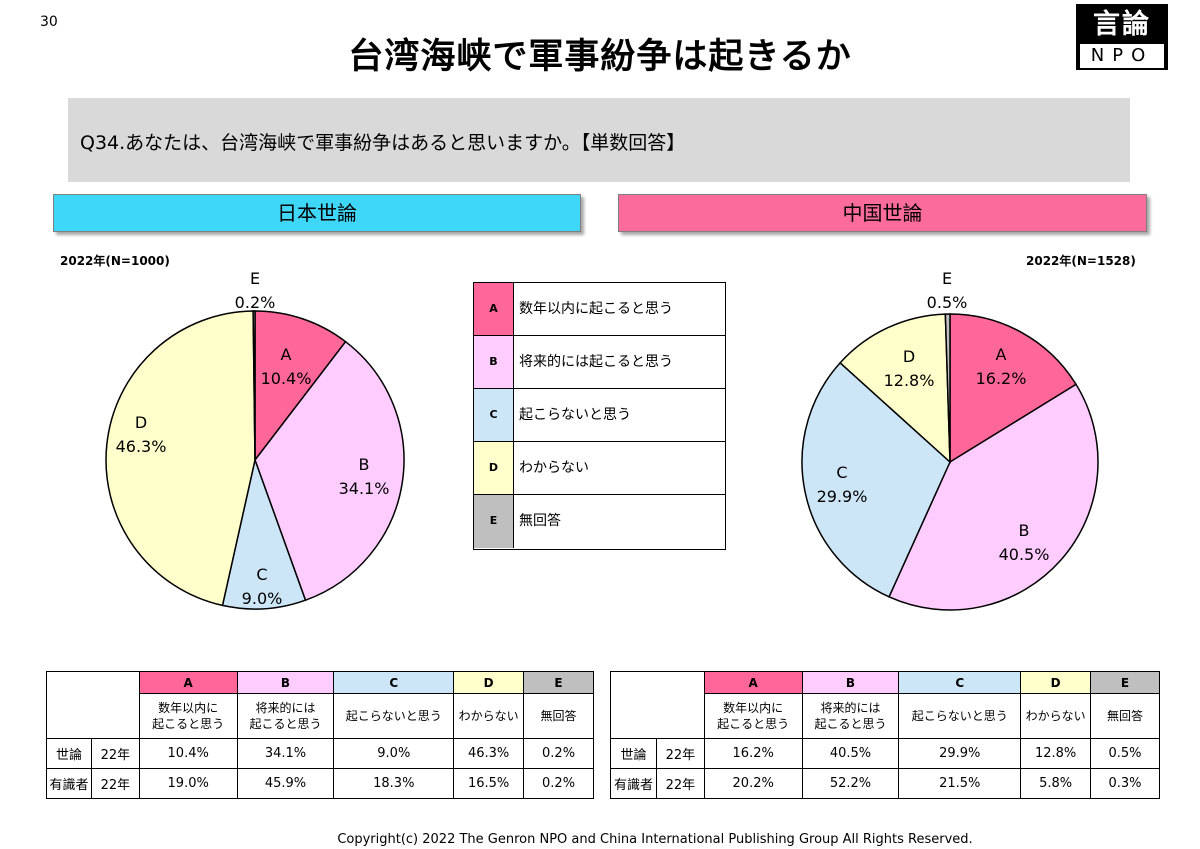 The height and width of the screenshot is (849, 1200). Describe the element at coordinates (489, 783) in the screenshot. I see `japan-table-cell-d: 16.5%` at that location.